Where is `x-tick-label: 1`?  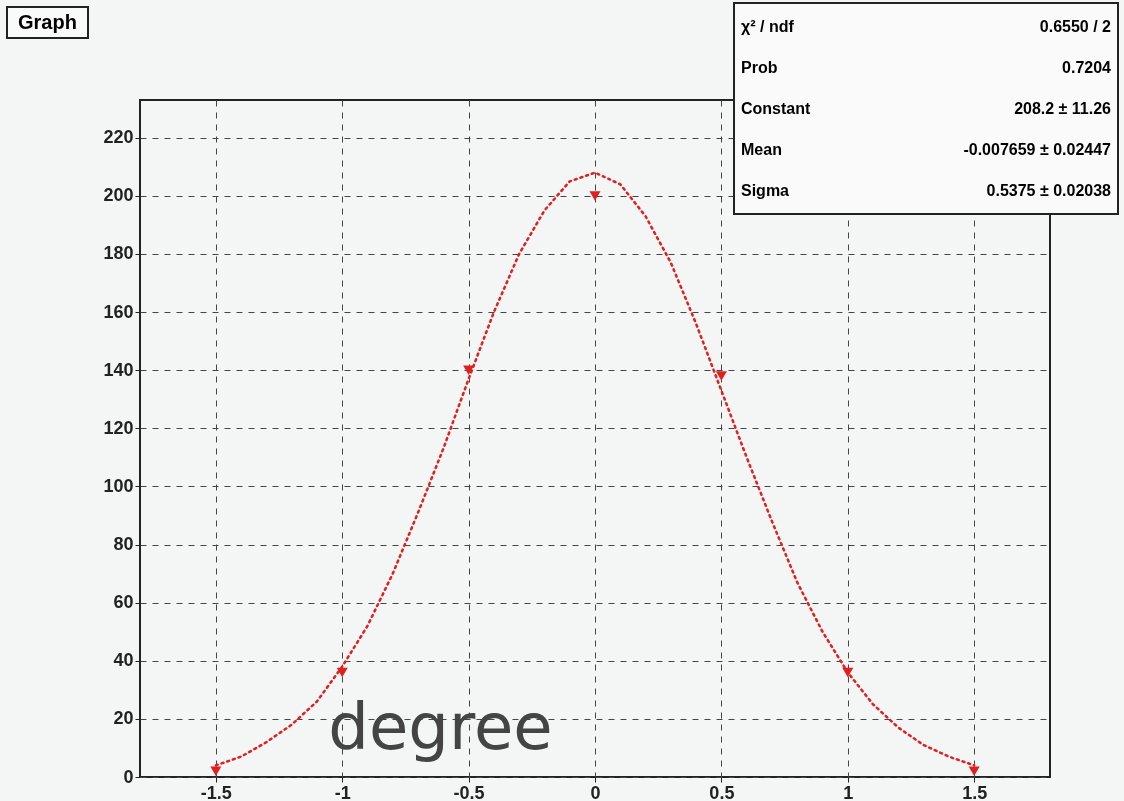
x-tick-label: 1 is located at coordinates (848, 791).